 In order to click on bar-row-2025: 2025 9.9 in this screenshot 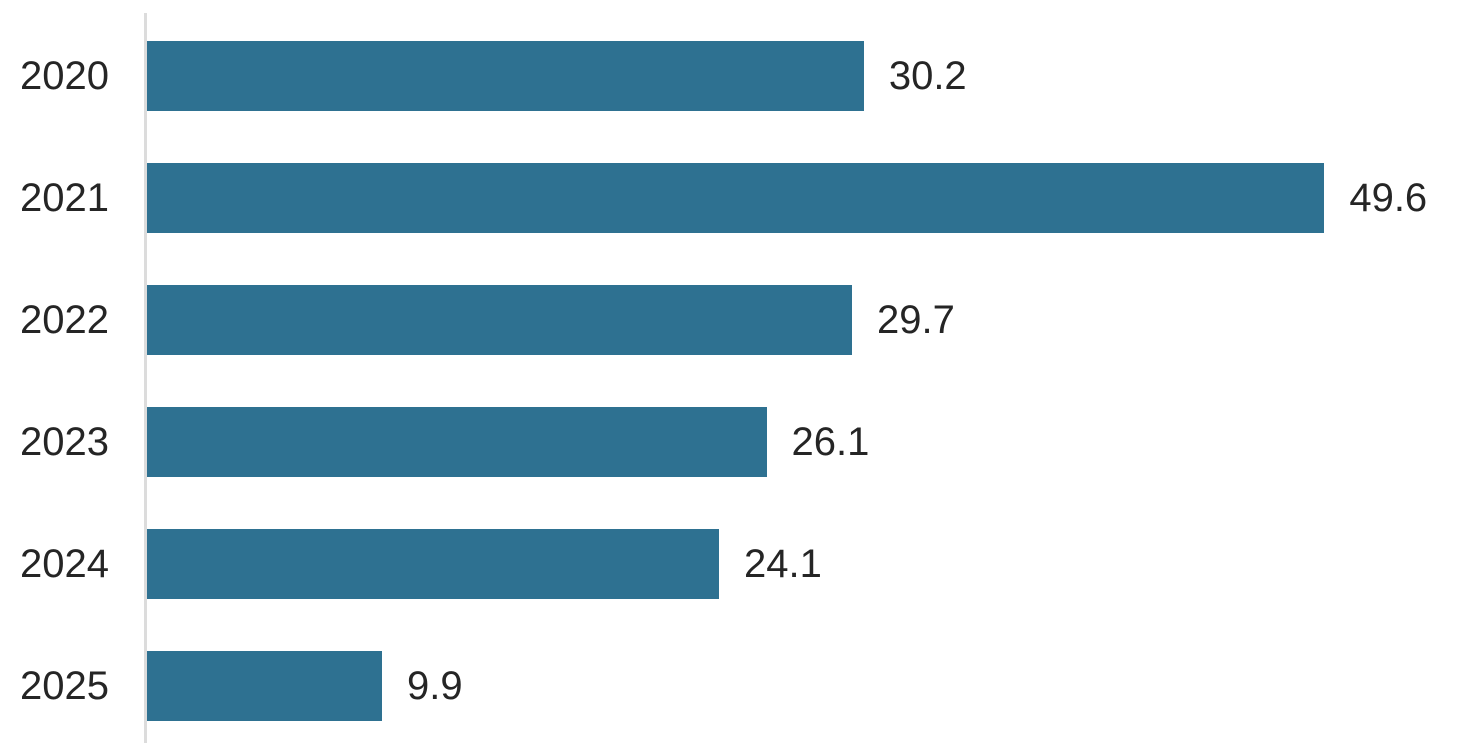, I will do `click(731, 686)`.